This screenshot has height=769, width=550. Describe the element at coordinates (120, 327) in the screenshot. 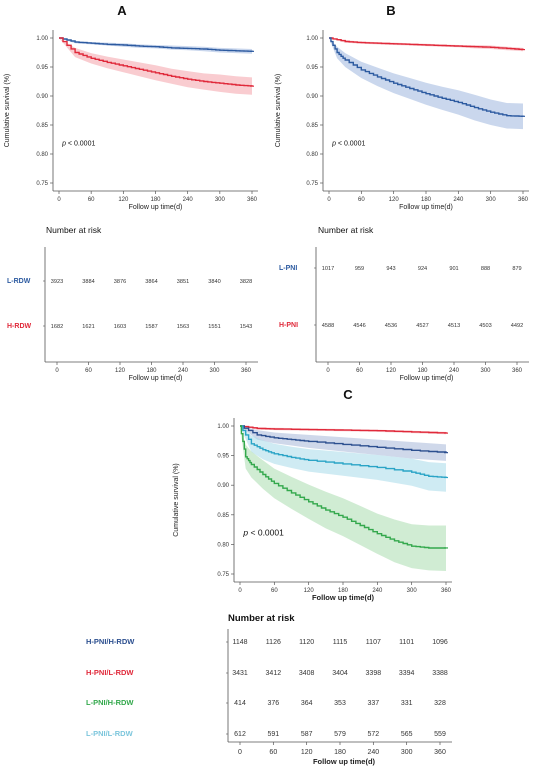

I see `risk-count: 1603` at that location.